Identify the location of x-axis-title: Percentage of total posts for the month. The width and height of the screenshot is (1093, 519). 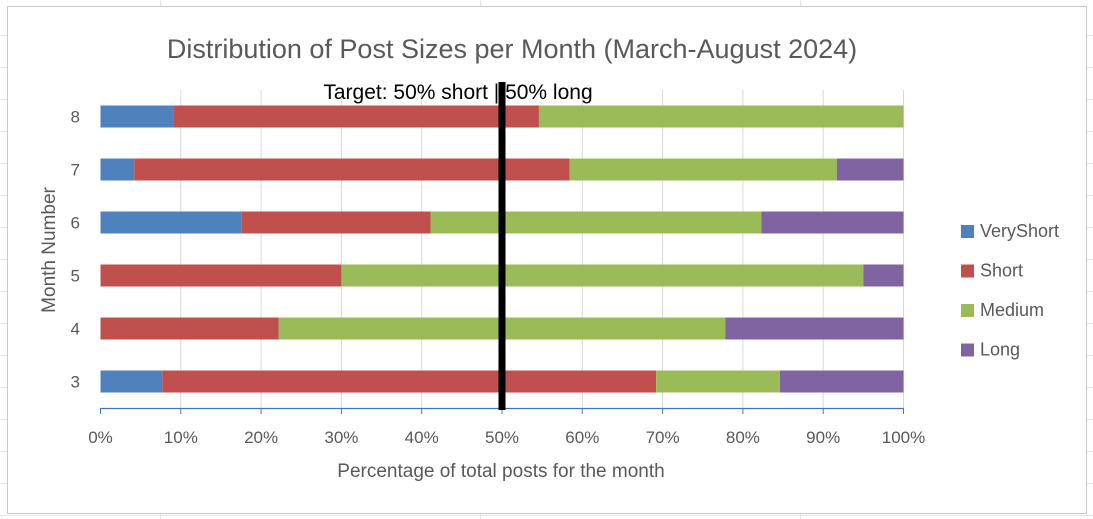
(500, 471).